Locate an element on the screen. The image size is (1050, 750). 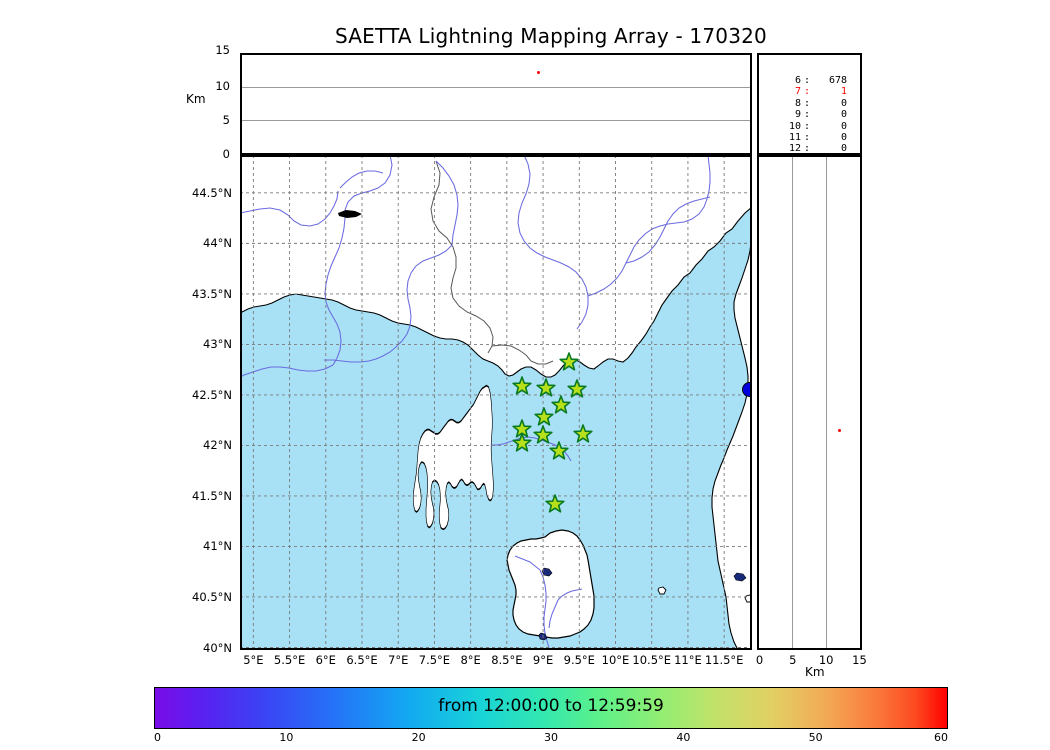
tick-alt-15: 15 is located at coordinates (222, 50).